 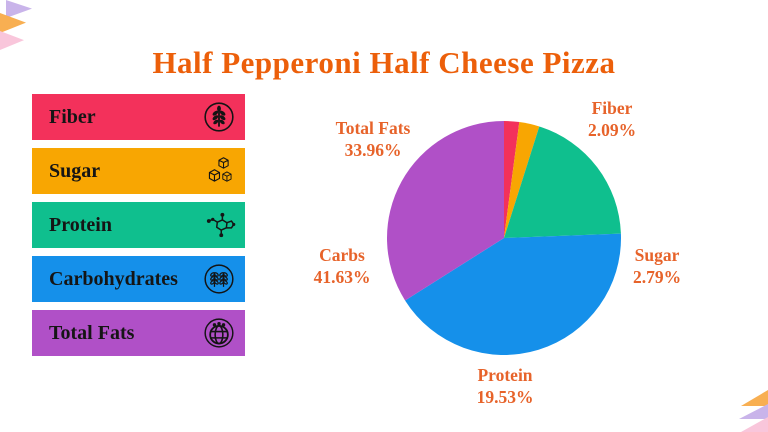 What do you see at coordinates (512, 179) in the screenshot?
I see `pie-slice-fiber` at bounding box center [512, 179].